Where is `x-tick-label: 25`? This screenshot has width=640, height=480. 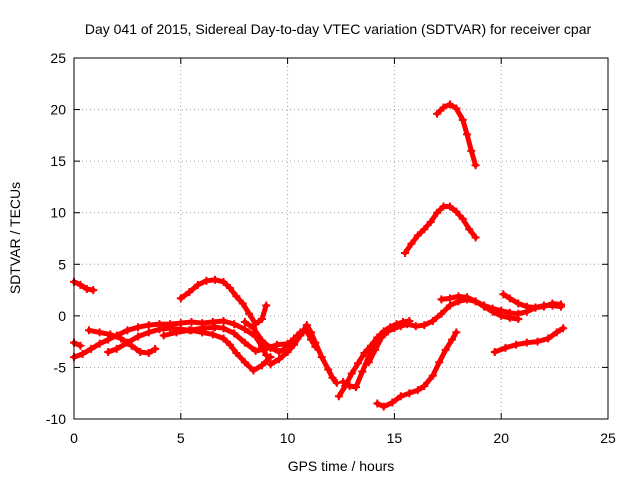 x-tick-label: 25 is located at coordinates (608, 438).